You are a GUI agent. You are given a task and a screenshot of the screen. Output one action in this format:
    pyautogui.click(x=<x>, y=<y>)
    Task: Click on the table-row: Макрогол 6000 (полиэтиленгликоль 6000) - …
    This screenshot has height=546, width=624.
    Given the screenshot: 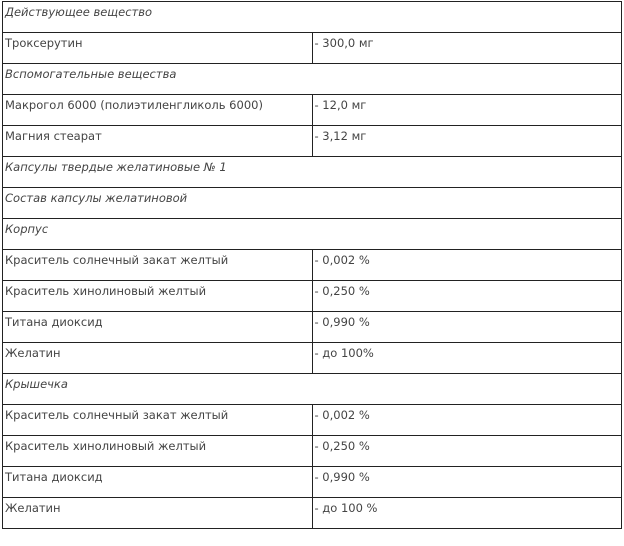 What is the action you would take?
    pyautogui.click(x=312, y=110)
    